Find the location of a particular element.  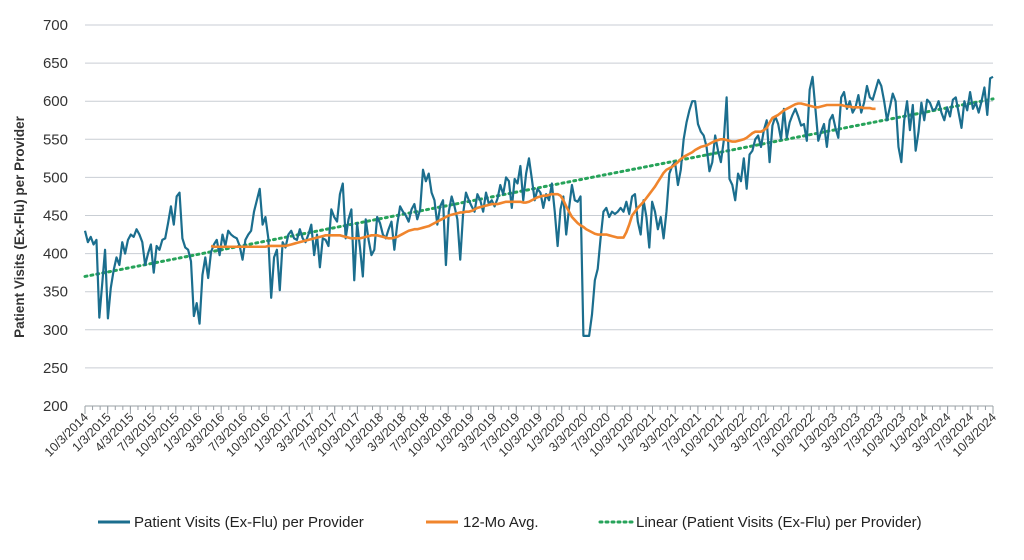

y-tick-label: 700 is located at coordinates (55, 25).